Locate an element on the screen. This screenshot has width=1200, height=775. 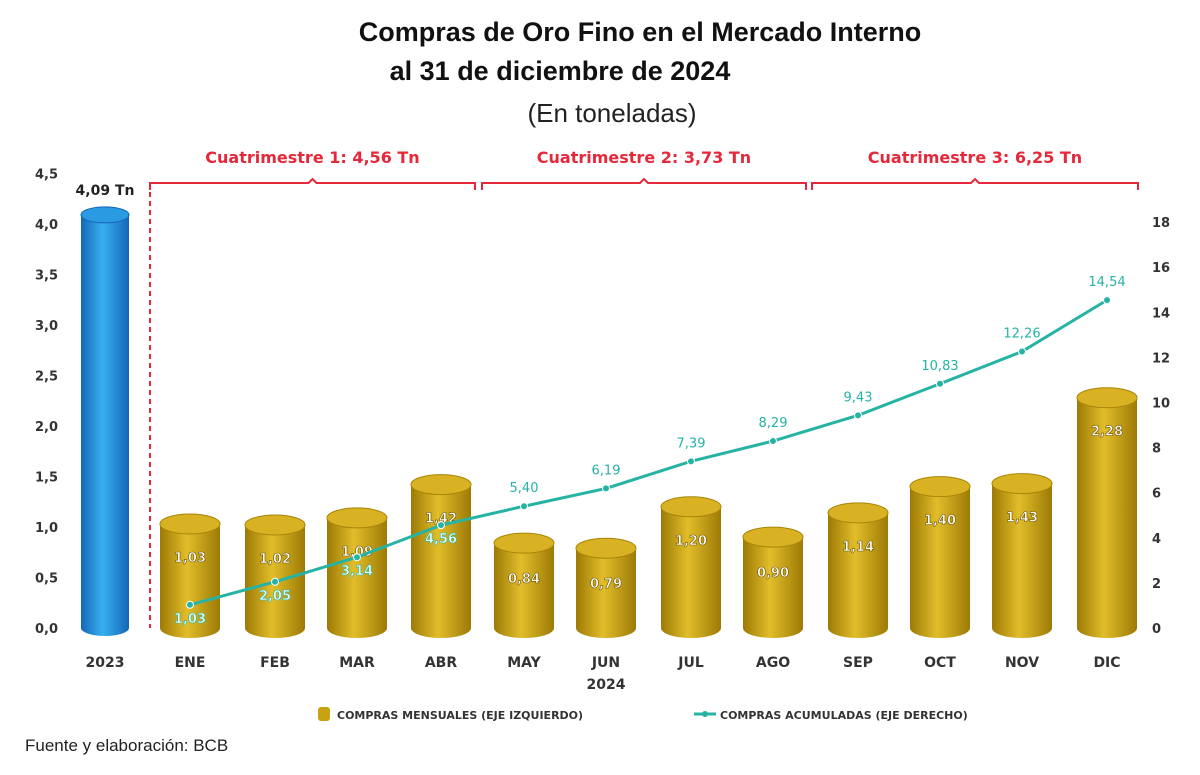
x-axis-tick: OCT is located at coordinates (940, 663).